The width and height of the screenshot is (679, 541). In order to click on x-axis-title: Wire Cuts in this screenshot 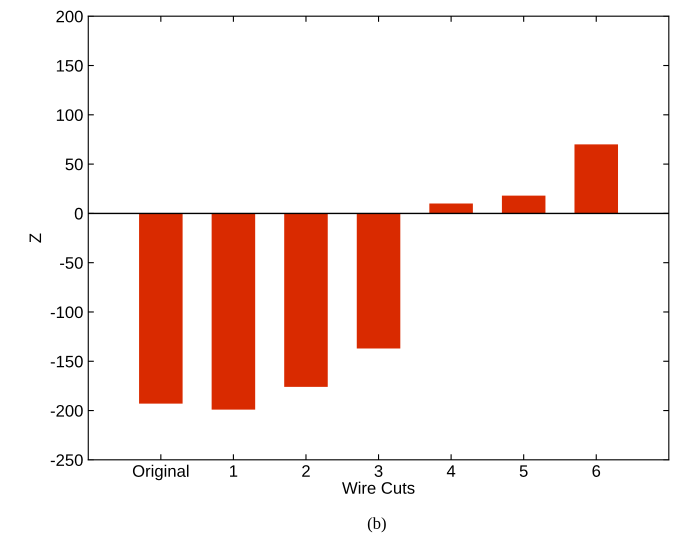, I will do `click(378, 488)`.